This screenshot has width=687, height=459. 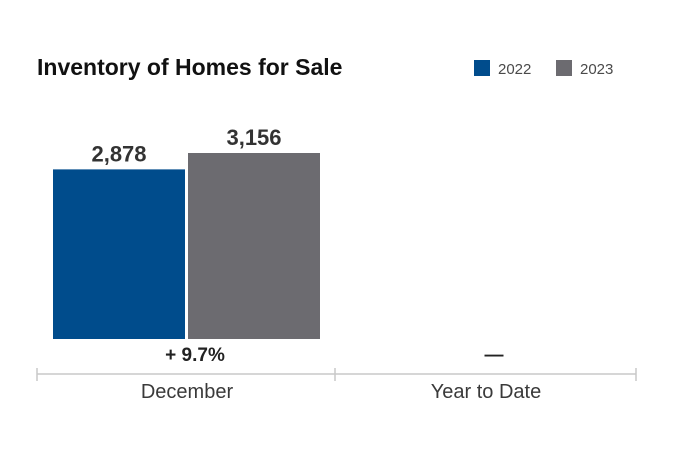 I want to click on legend-label-2022: 2022, so click(x=514, y=69).